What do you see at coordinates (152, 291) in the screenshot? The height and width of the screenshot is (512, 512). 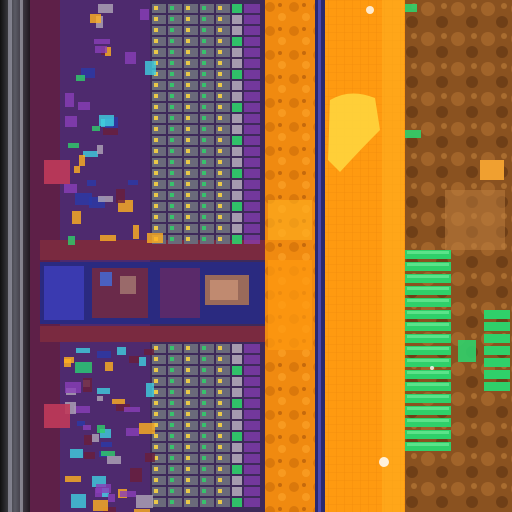 I see `control-block` at bounding box center [152, 291].